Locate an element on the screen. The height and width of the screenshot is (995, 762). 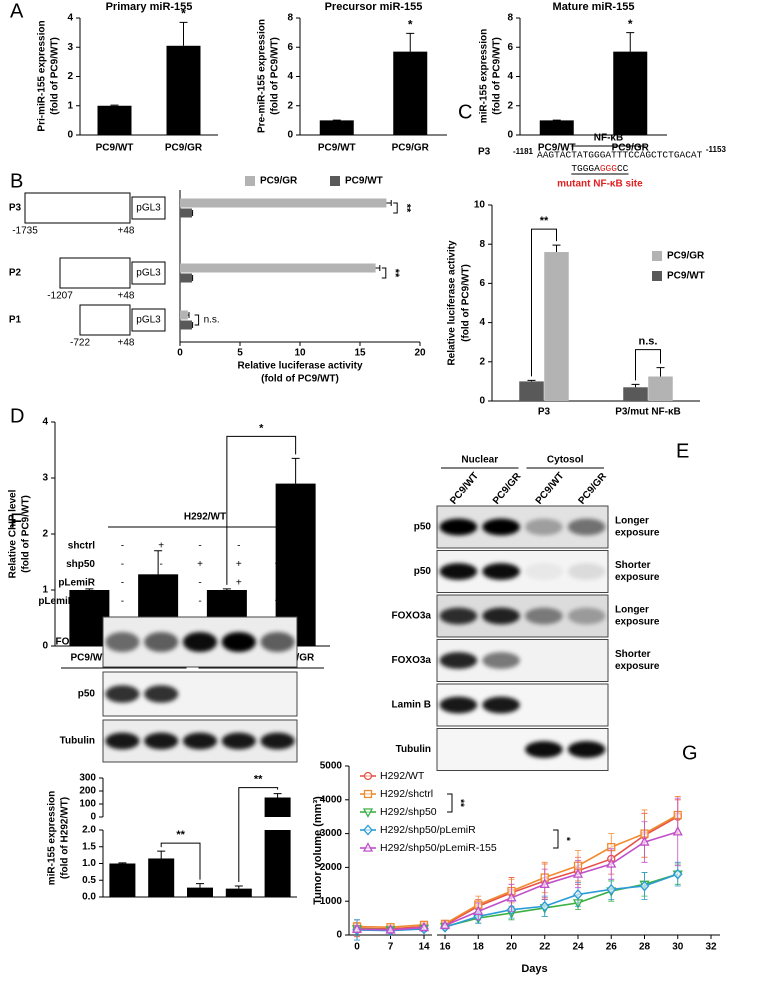
significance: n.s. is located at coordinates (212, 320).